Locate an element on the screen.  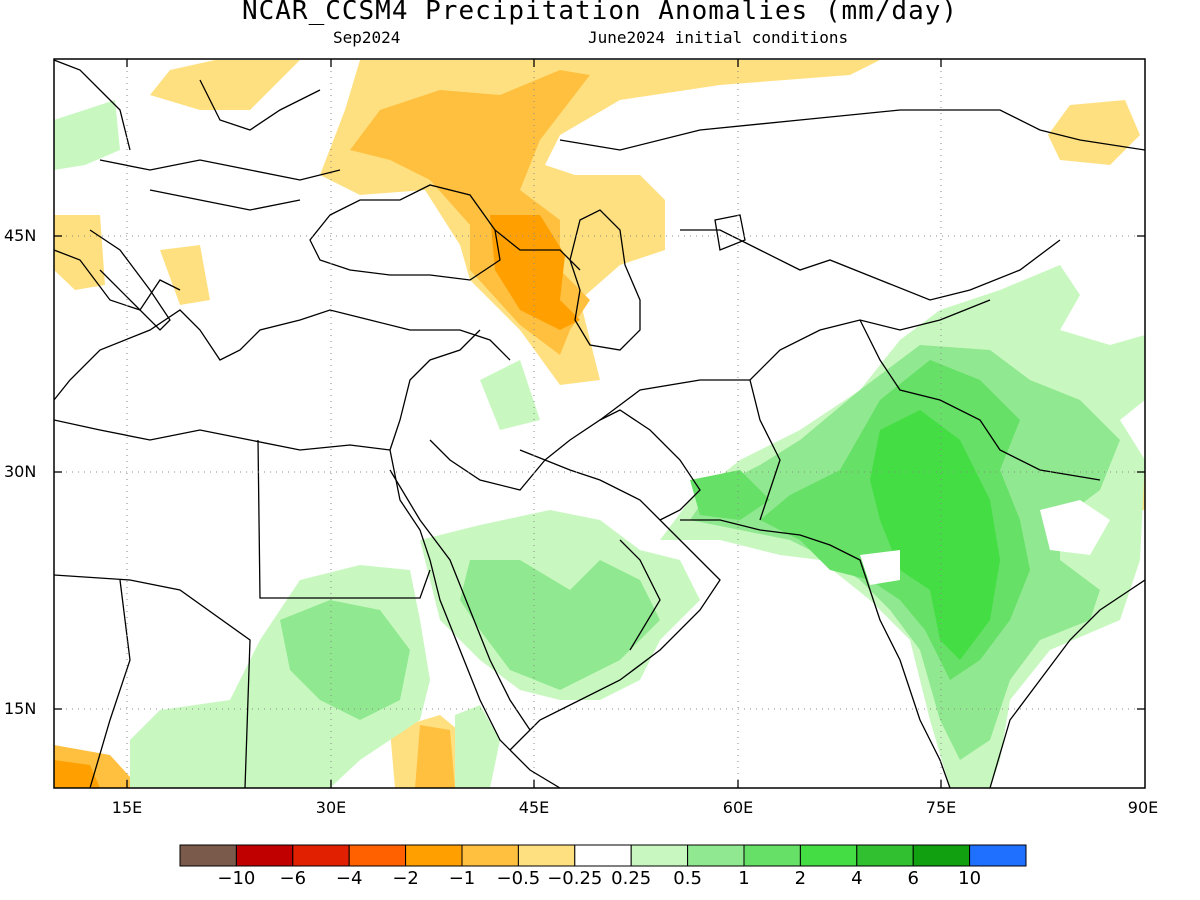
colorbar is located at coordinates (603, 855).